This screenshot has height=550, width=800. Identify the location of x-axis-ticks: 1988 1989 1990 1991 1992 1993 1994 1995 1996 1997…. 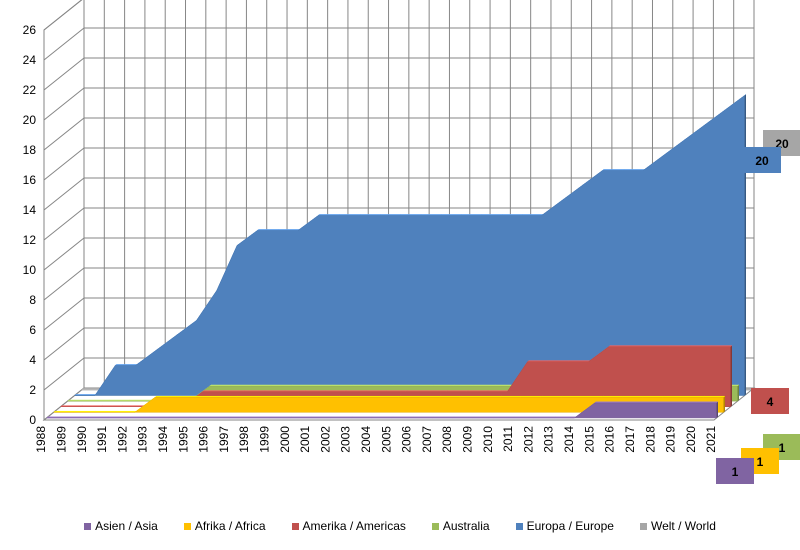
(376, 439).